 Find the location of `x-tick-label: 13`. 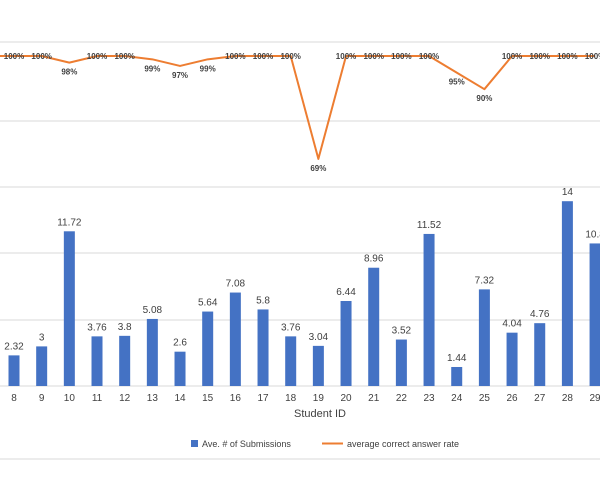

x-tick-label: 13 is located at coordinates (153, 398).